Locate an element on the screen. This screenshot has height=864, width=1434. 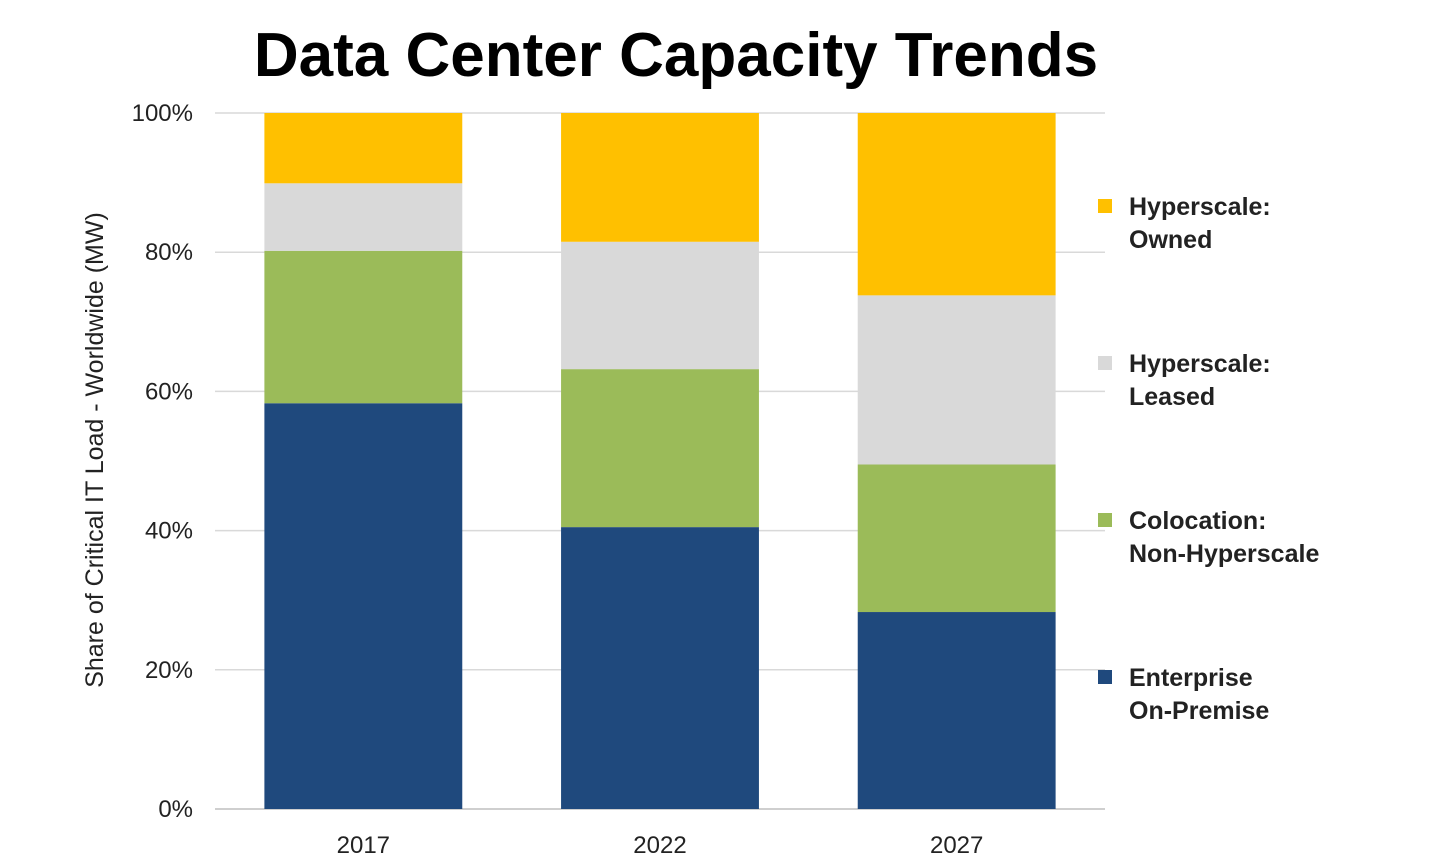
y-tick-label: 80% is located at coordinates (169, 252).